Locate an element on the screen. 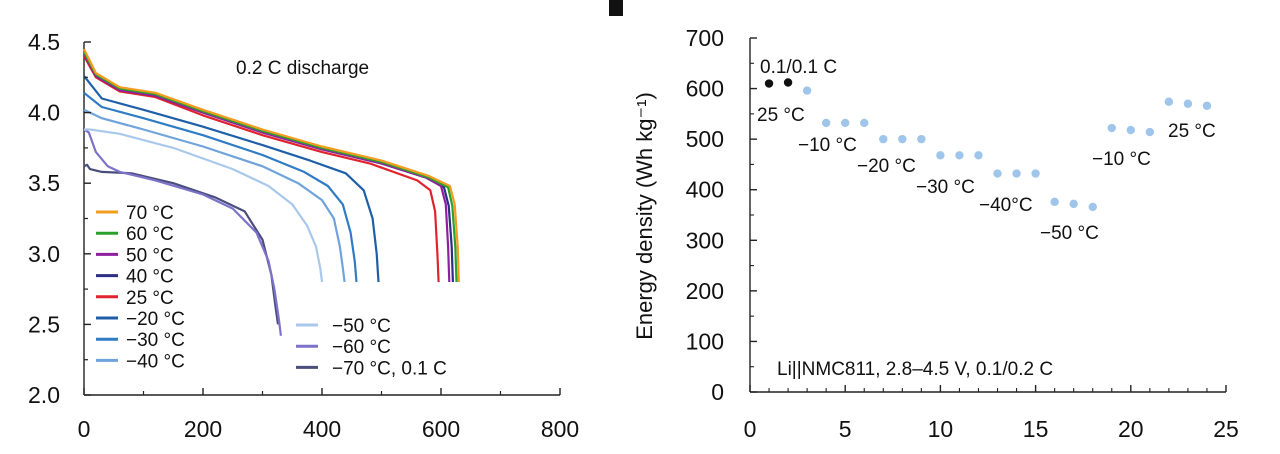  legend-label: −40 °C is located at coordinates (155, 361).